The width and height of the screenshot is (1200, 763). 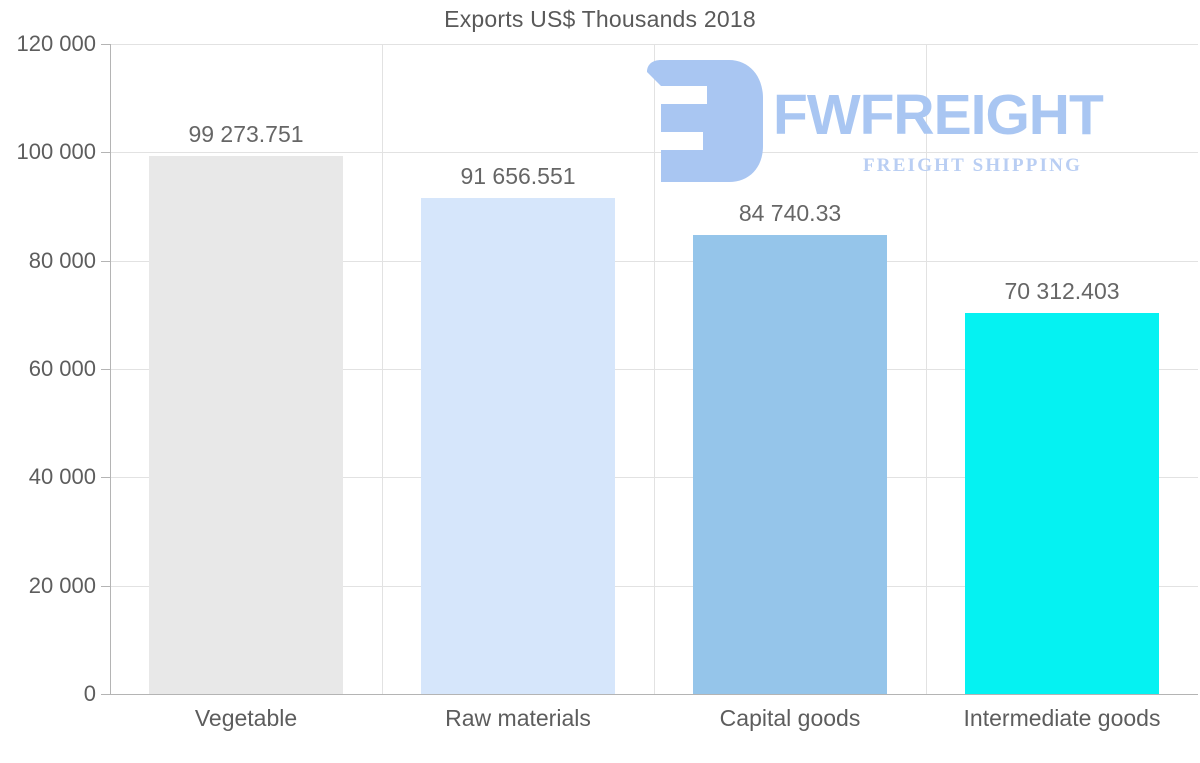 I want to click on x-axis-label-raw-materials: Raw materials, so click(x=518, y=718).